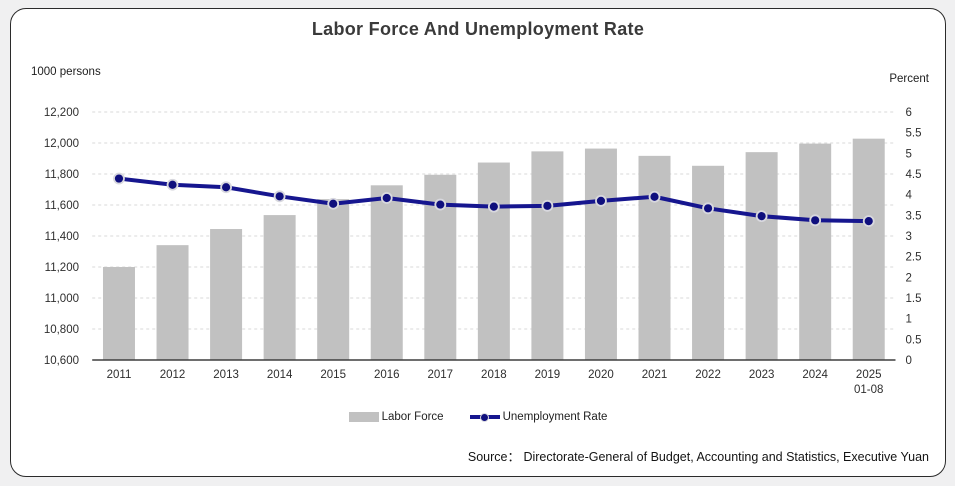 The height and width of the screenshot is (486, 955). What do you see at coordinates (708, 208) in the screenshot?
I see `line-marker-2022` at bounding box center [708, 208].